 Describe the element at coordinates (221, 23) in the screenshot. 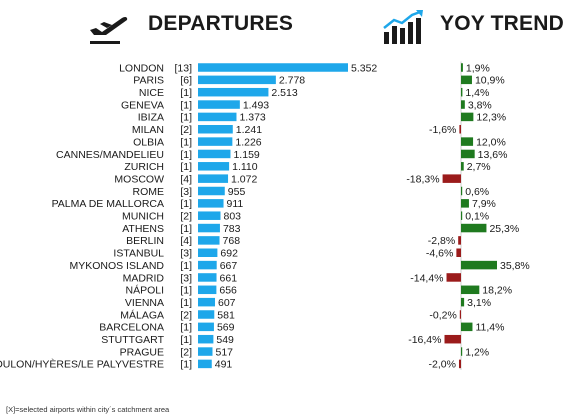

I see `departures-title: DEPARTURES` at that location.